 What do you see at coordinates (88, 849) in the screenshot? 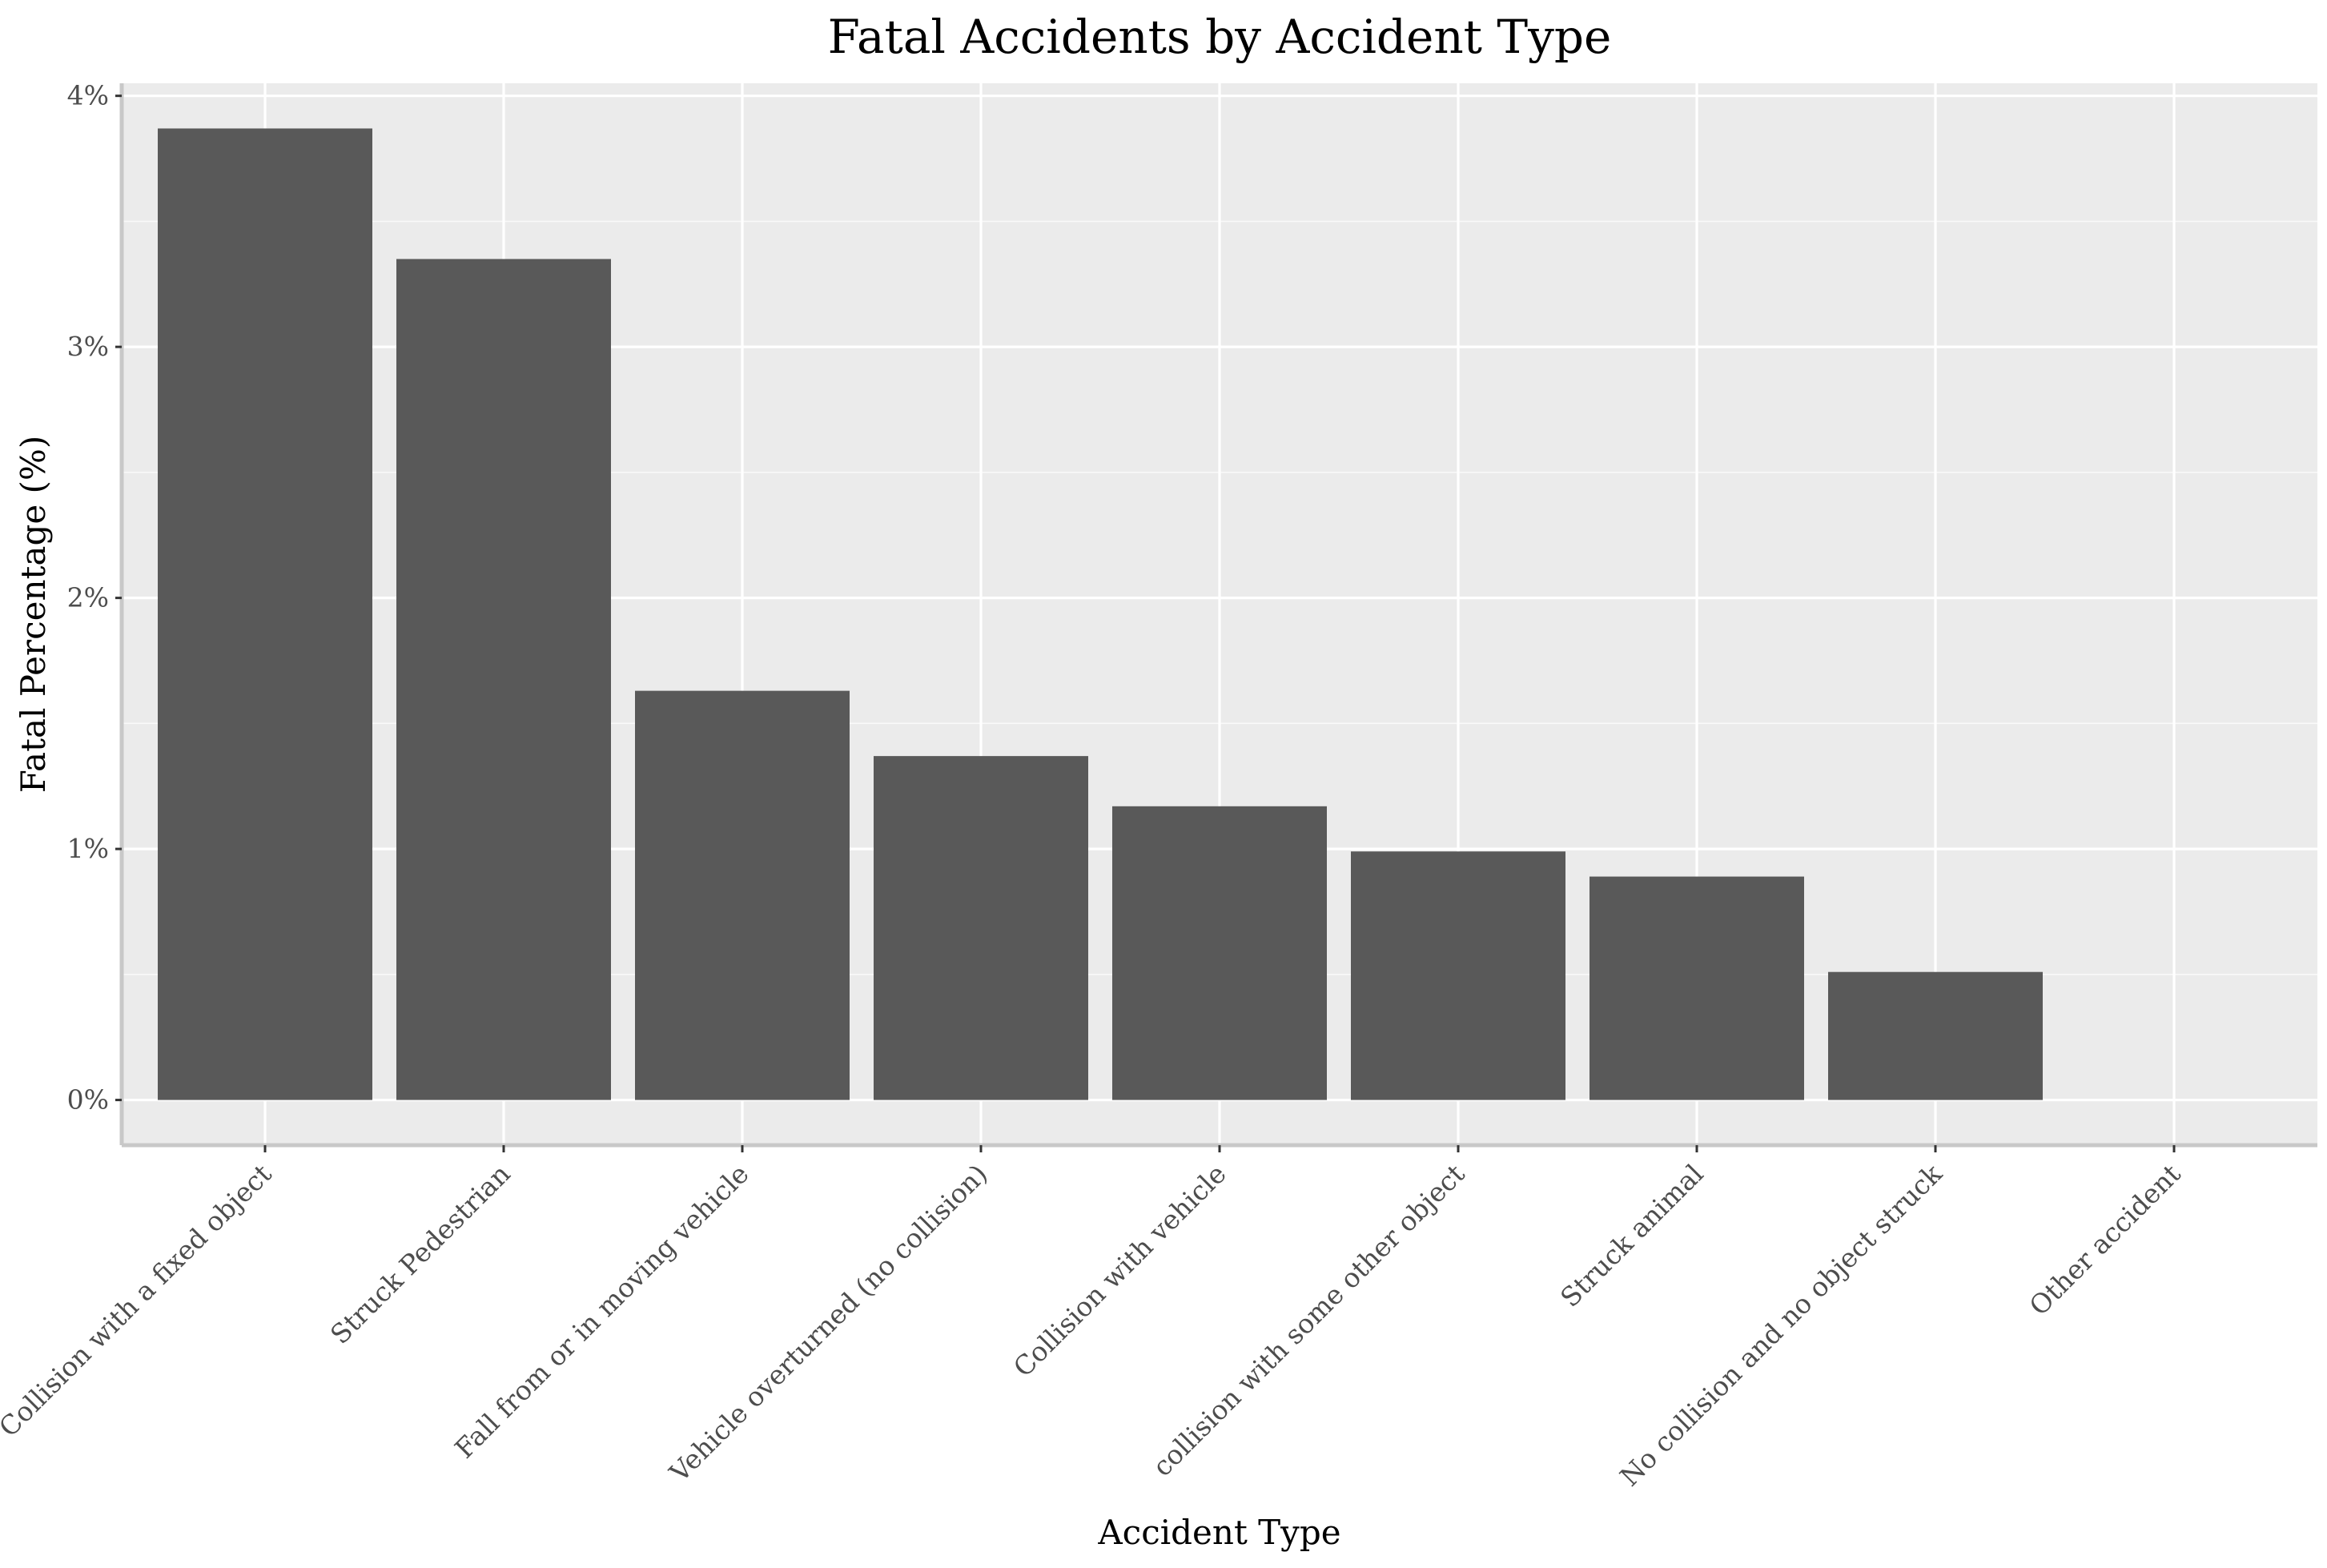
I see `y-tick-label: 1%` at bounding box center [88, 849].